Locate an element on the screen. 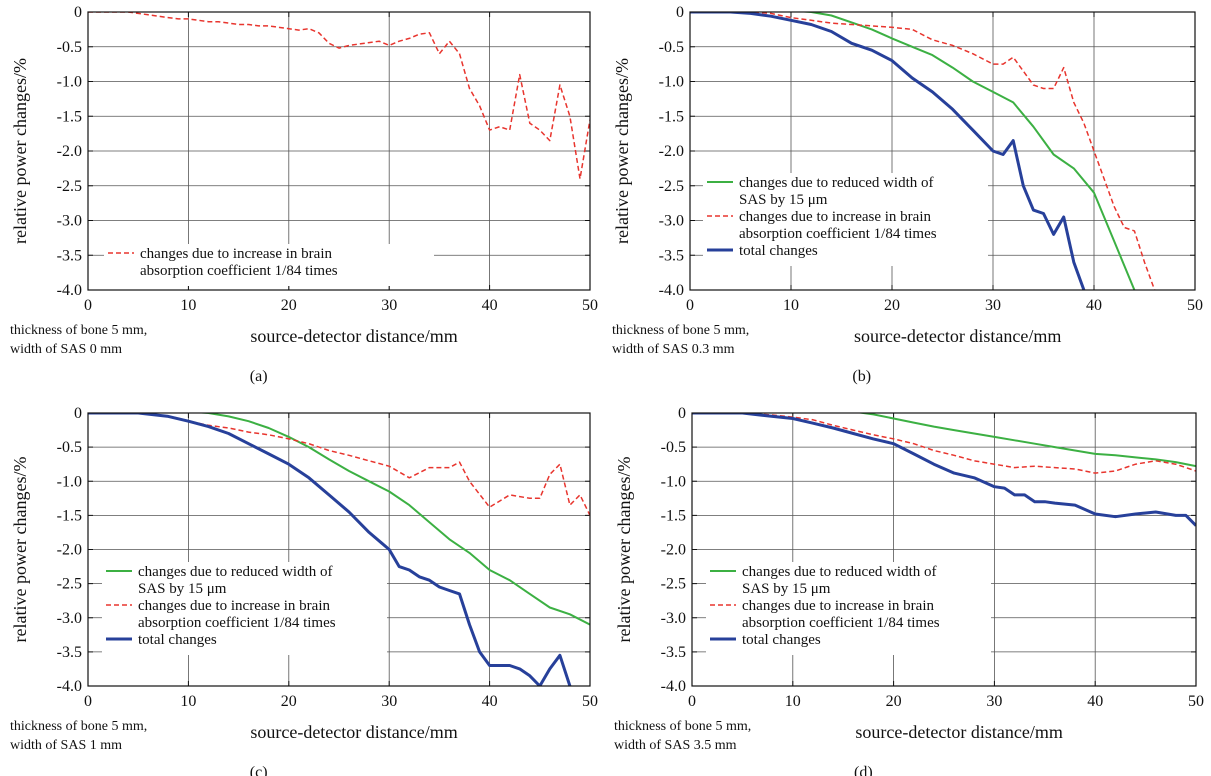 This screenshot has height=776, width=1211. panel-label: (b) is located at coordinates (861, 376).